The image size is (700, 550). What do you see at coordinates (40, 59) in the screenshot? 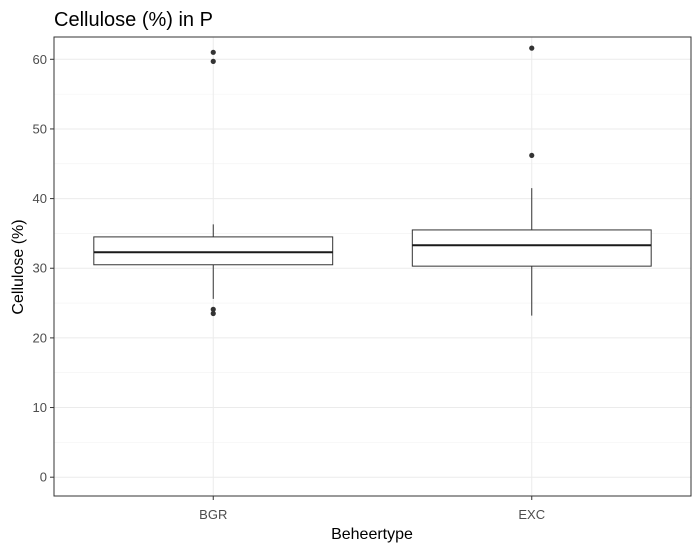
I see `y-tick-label: 60` at bounding box center [40, 59].